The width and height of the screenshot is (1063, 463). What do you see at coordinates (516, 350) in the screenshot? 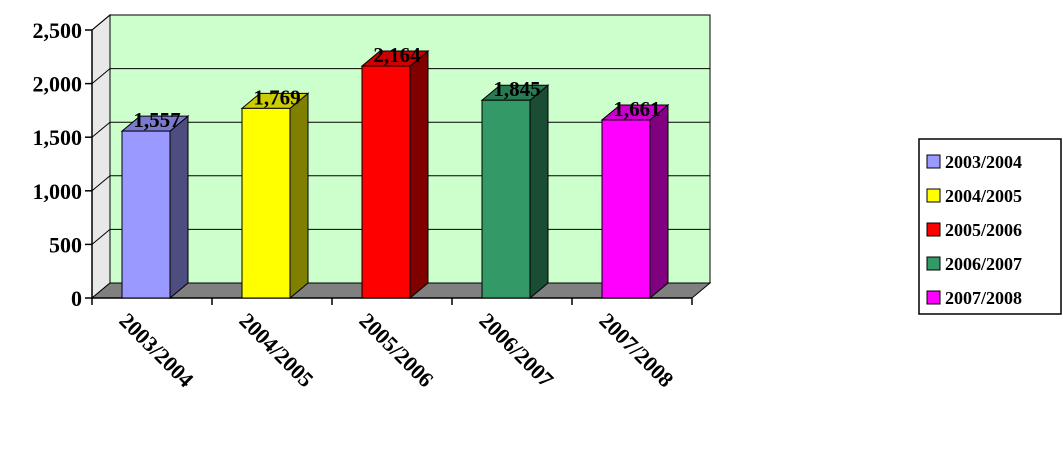
I see `x-tick-label: 2006/2007` at bounding box center [516, 350].